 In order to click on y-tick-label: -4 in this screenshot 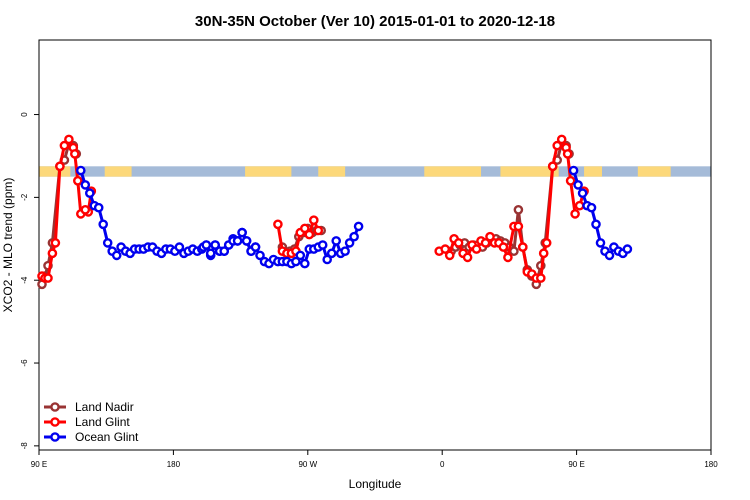, I will do `click(24, 280)`.